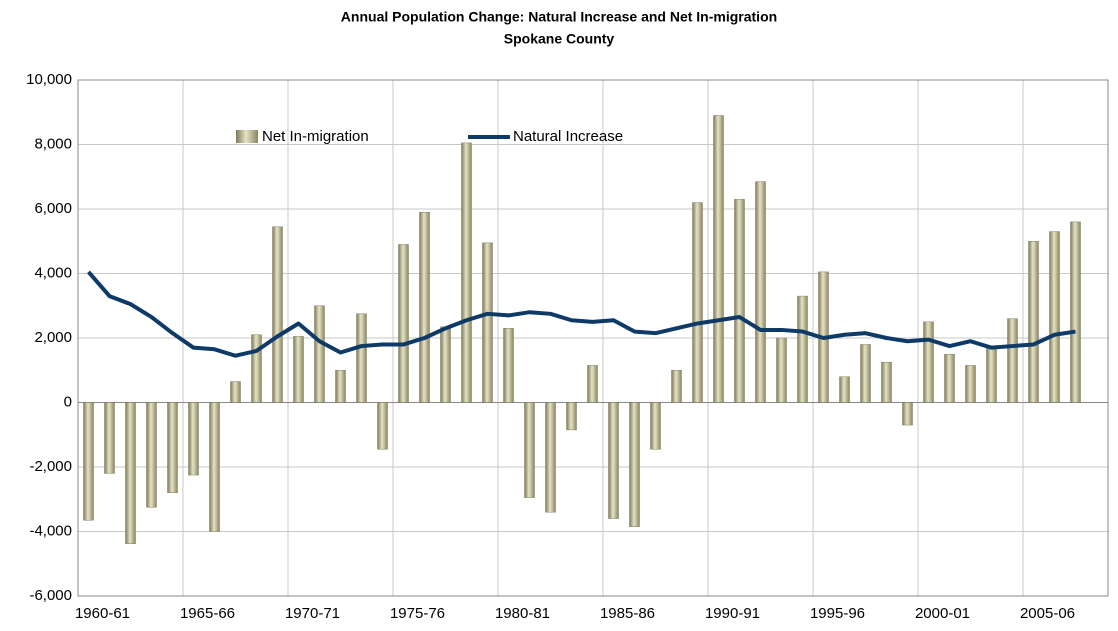 The height and width of the screenshot is (631, 1118). What do you see at coordinates (1047, 613) in the screenshot?
I see `x-tick-label: 2005-06` at bounding box center [1047, 613].